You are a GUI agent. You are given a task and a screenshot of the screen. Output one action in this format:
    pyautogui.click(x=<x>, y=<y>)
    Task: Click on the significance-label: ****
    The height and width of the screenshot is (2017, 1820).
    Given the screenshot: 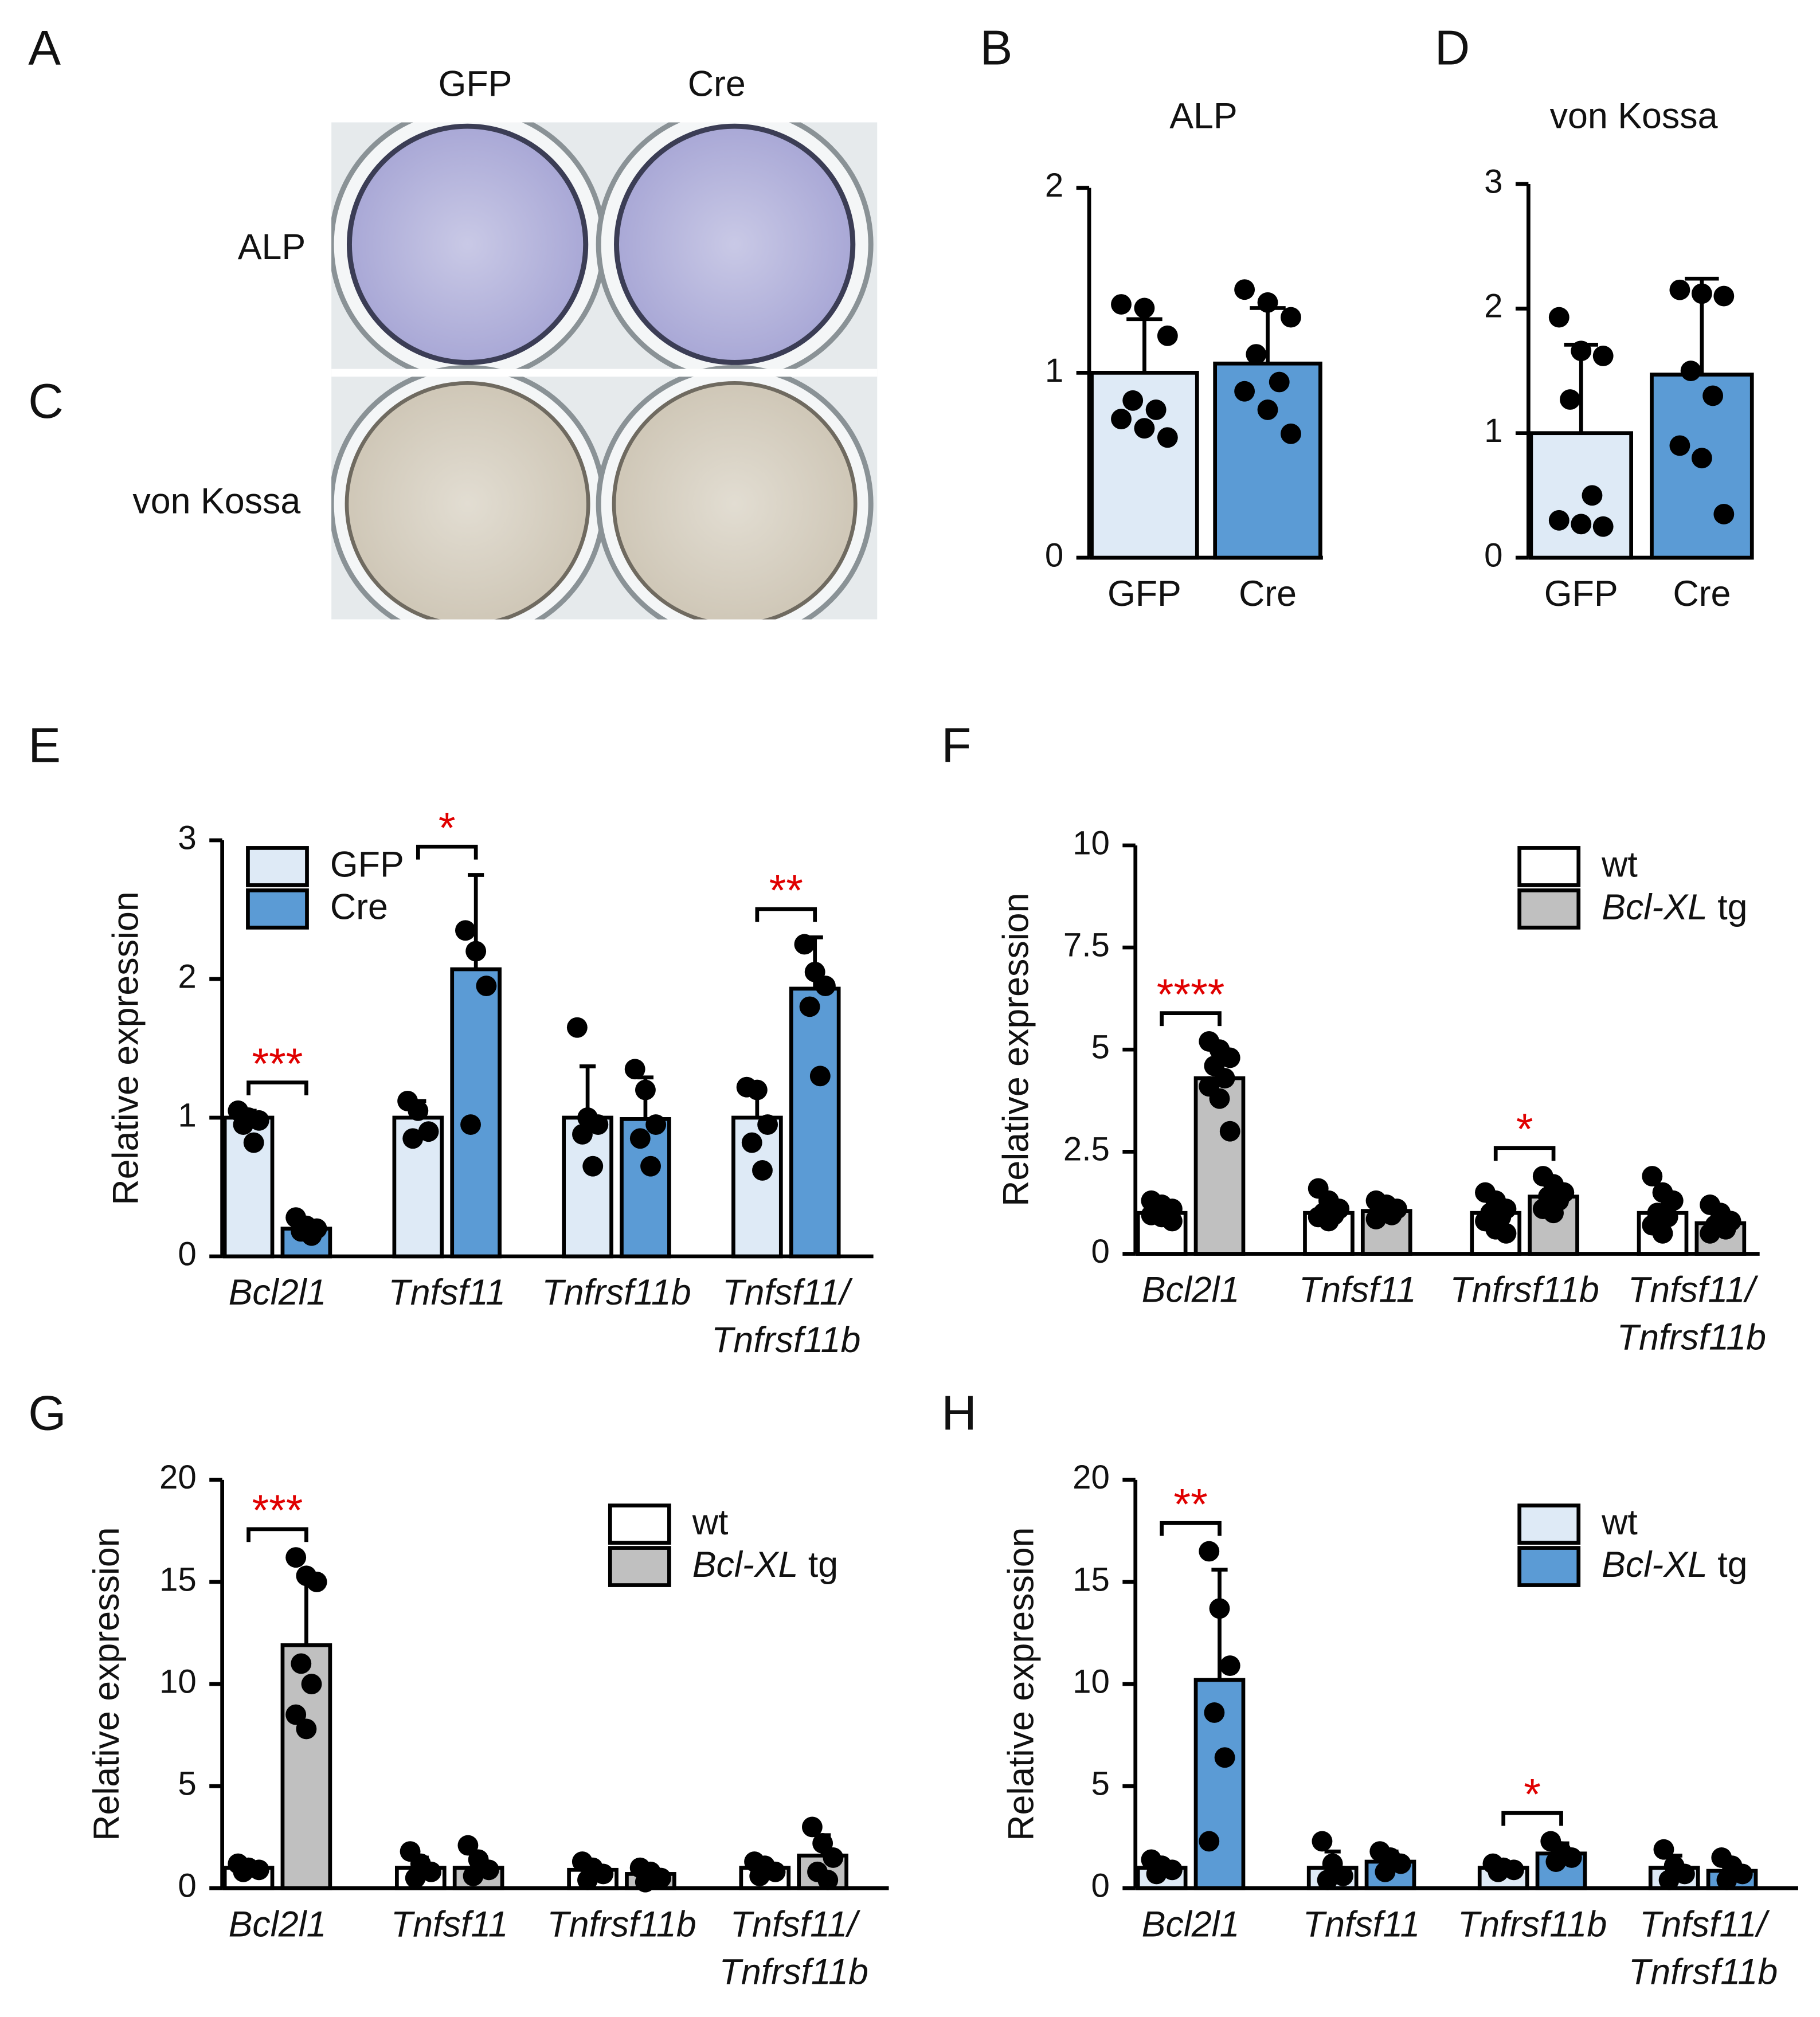 What is the action you would take?
    pyautogui.click(x=1191, y=995)
    